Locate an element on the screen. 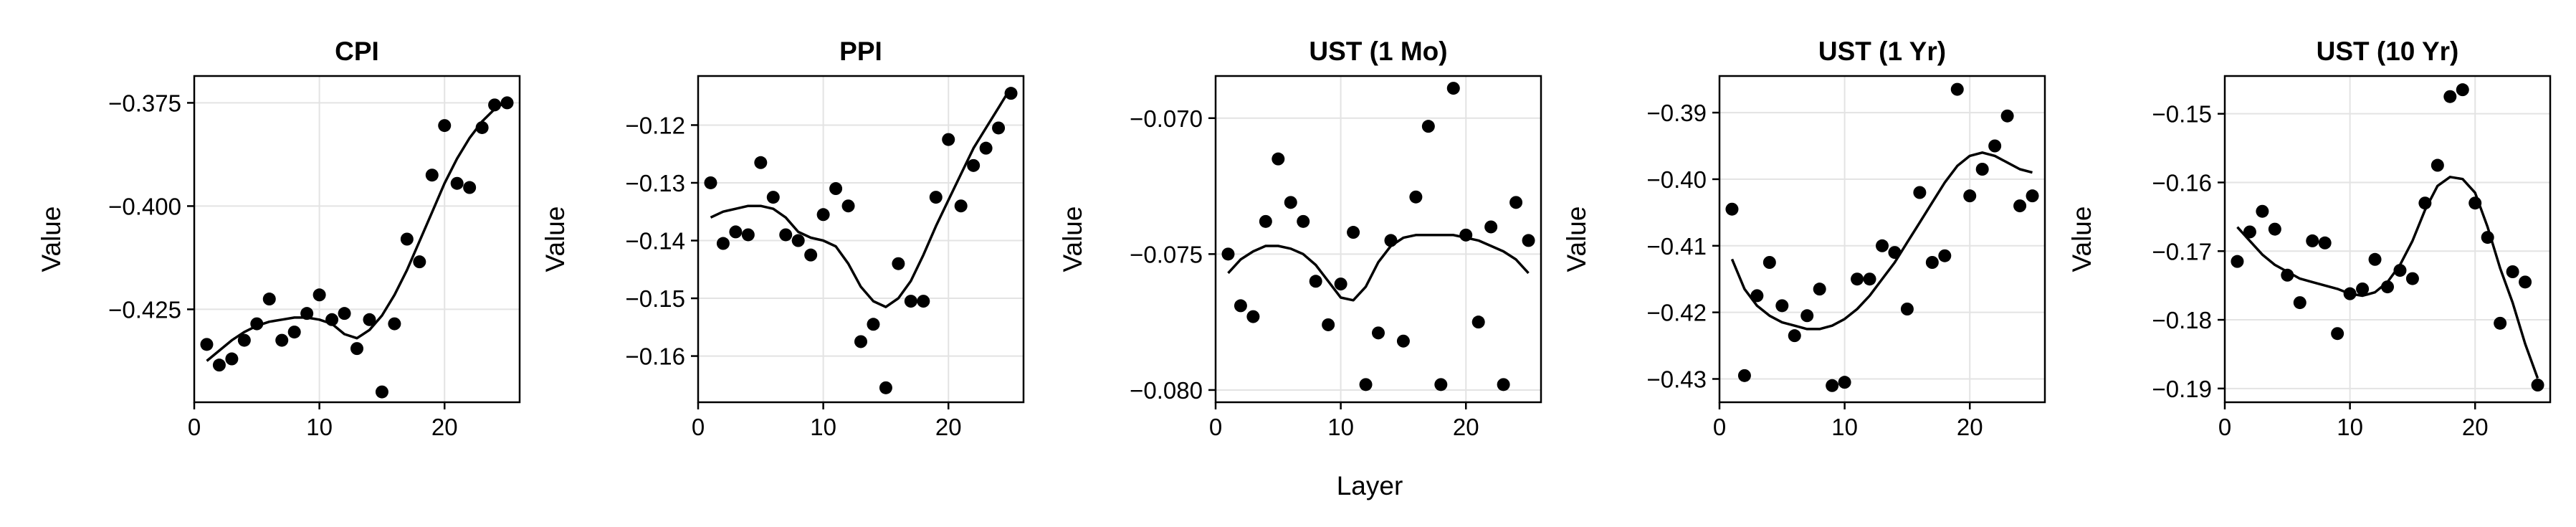 The image size is (2576, 527). y-tick-label: −0.17 is located at coordinates (2182, 252).